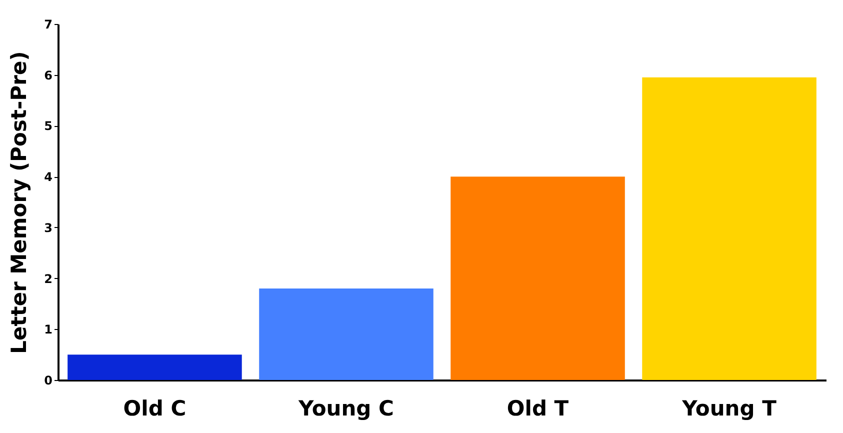  Describe the element at coordinates (48, 126) in the screenshot. I see `y-tick-label: 5` at that location.